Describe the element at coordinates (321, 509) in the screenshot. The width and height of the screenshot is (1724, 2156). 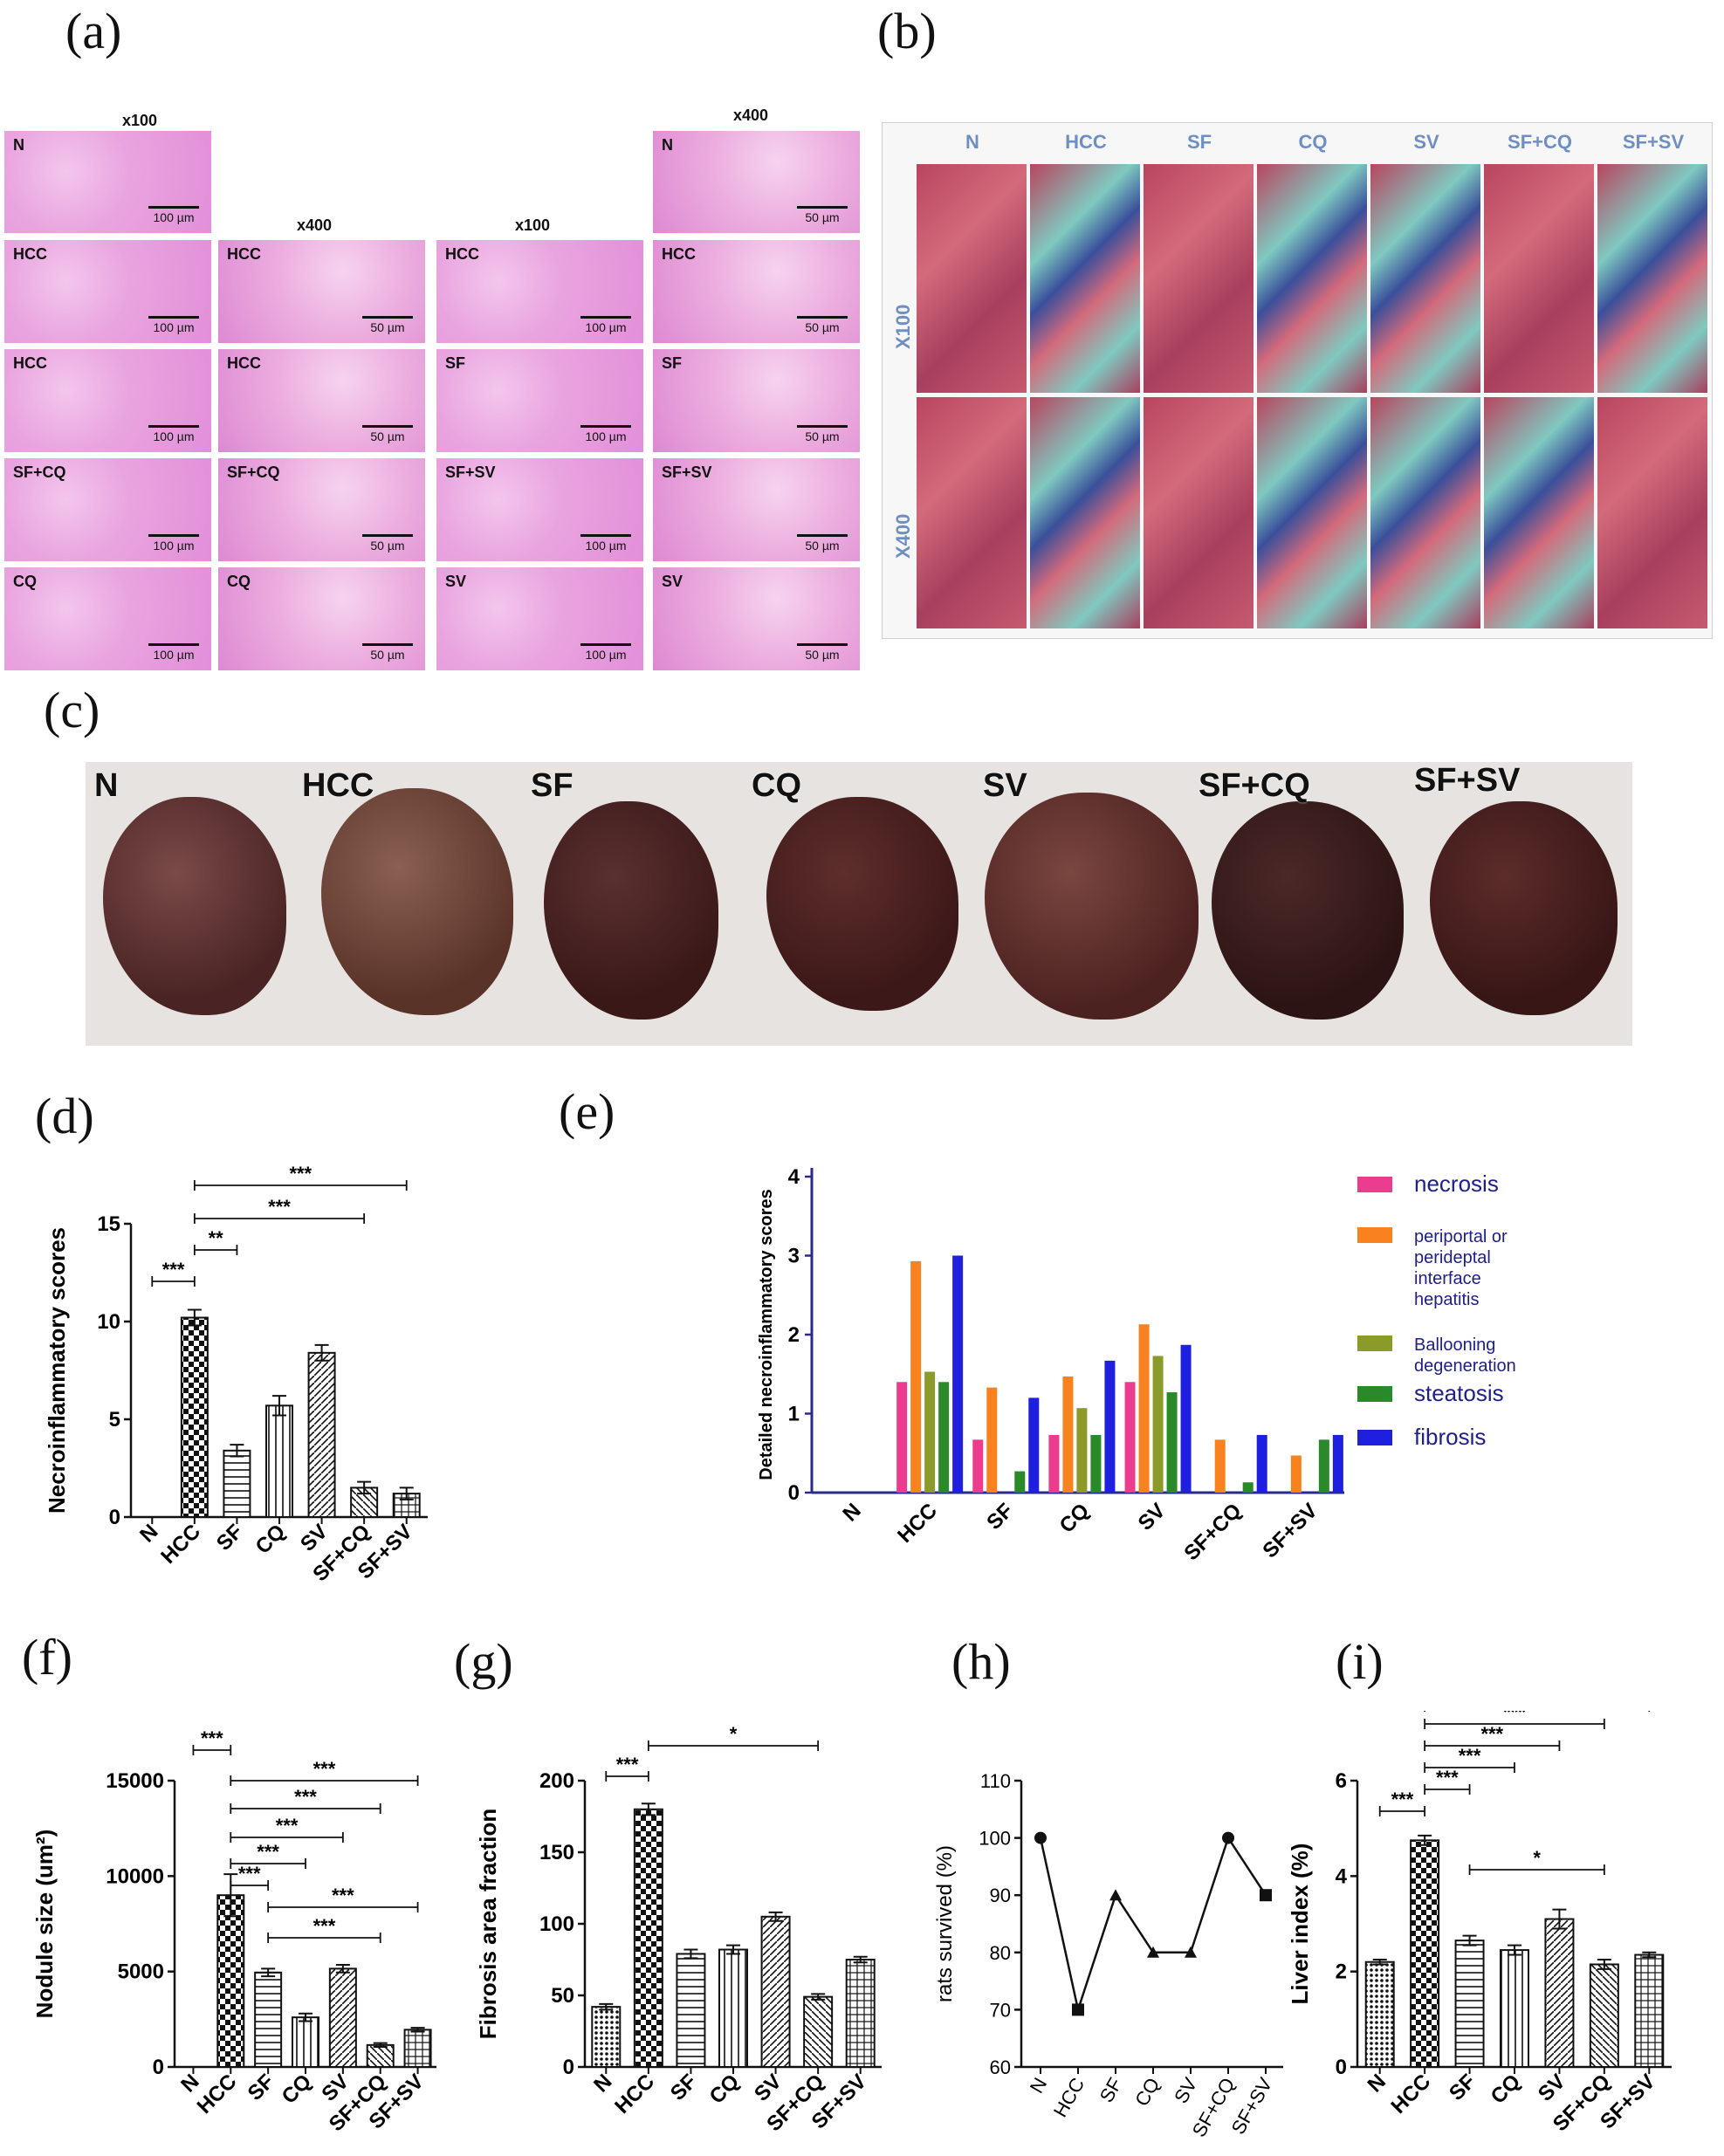
I see `micrograph-tile: SF+CQ 50 µm` at that location.